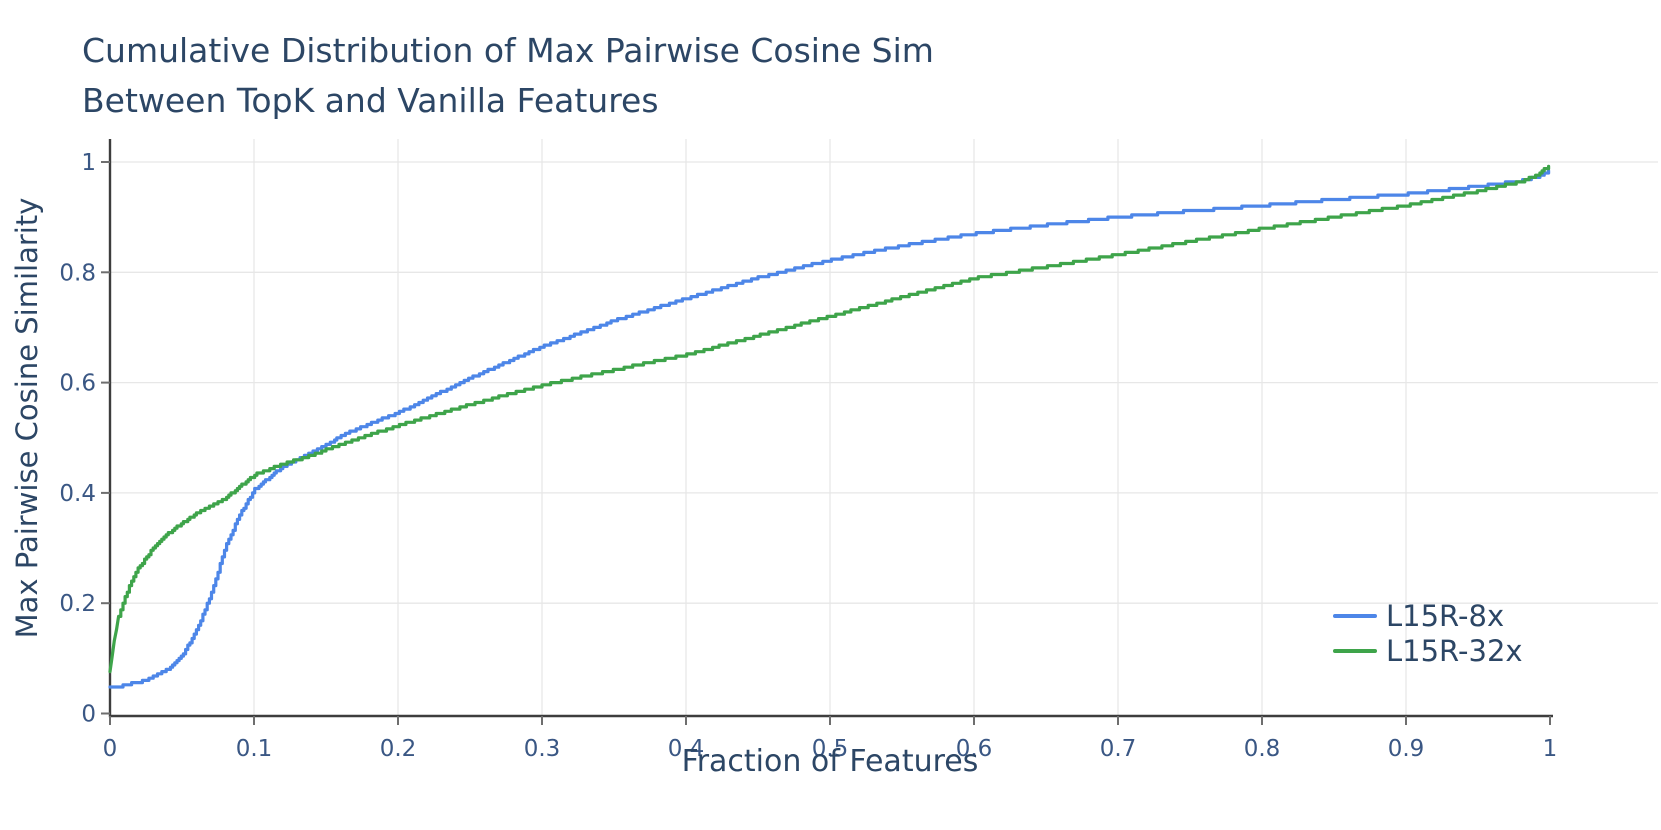 Image resolution: width=1661 pixels, height=830 pixels. Describe the element at coordinates (77, 273) in the screenshot. I see `y-tick-label: 0.8` at that location.